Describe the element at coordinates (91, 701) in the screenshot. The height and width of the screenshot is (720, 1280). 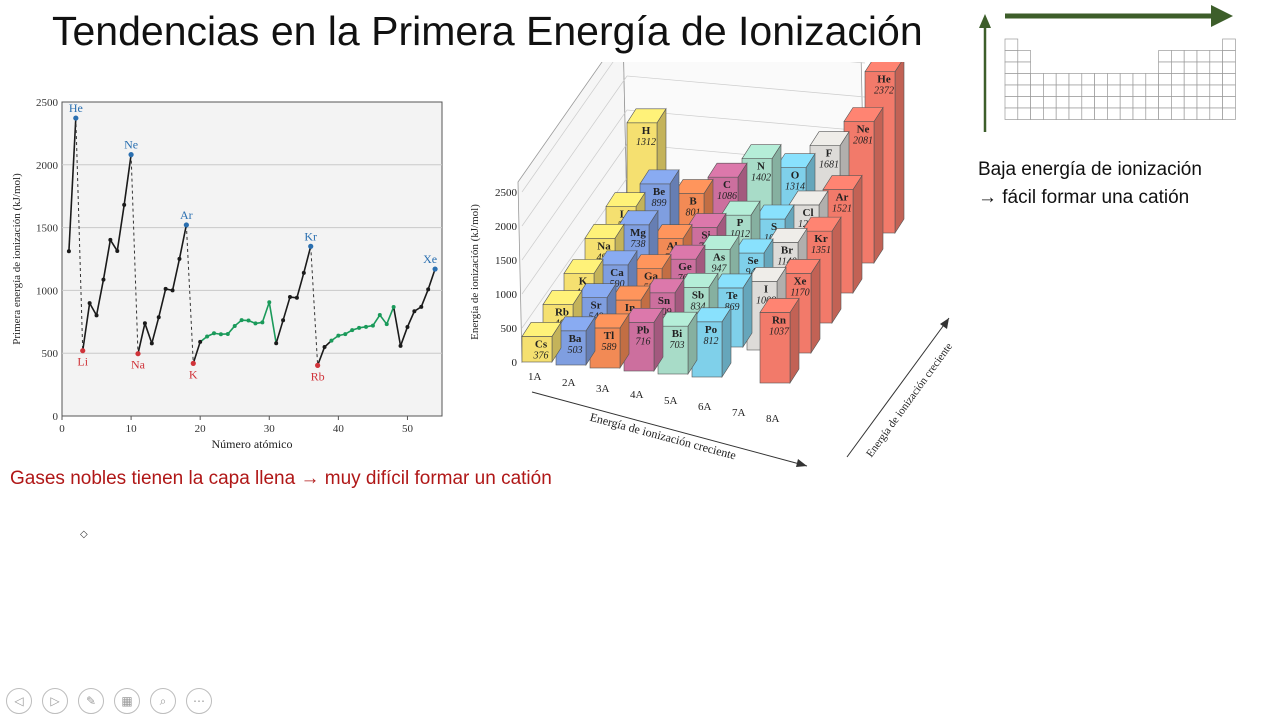
I see `pen-tool-button: ✎` at that location.